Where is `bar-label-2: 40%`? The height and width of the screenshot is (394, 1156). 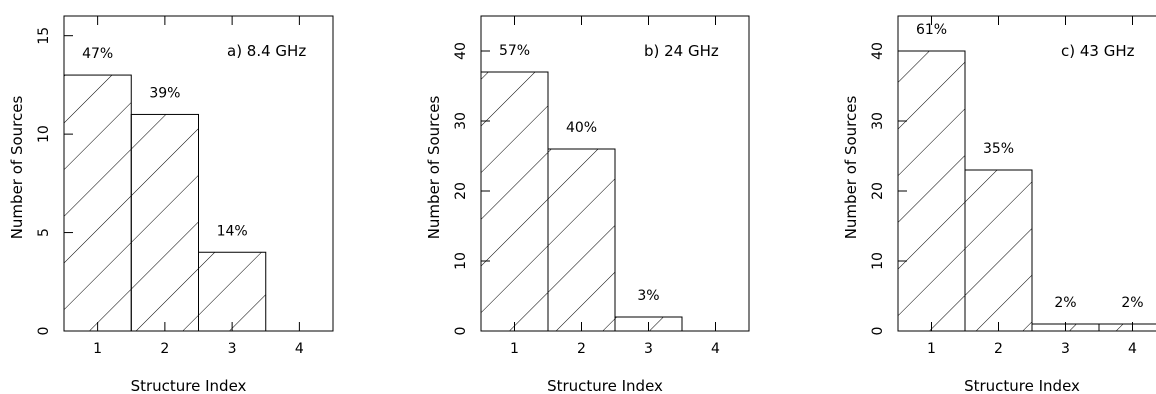
bar-label-2: 40% is located at coordinates (581, 128).